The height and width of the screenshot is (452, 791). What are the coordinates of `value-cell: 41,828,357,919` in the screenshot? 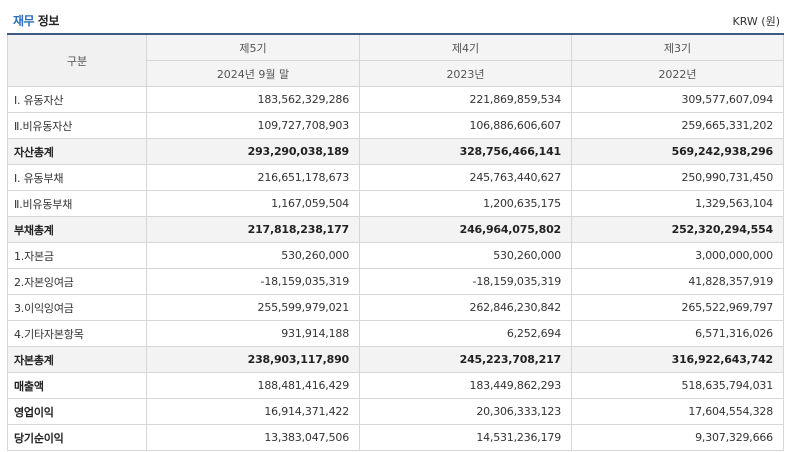 It's located at (677, 281).